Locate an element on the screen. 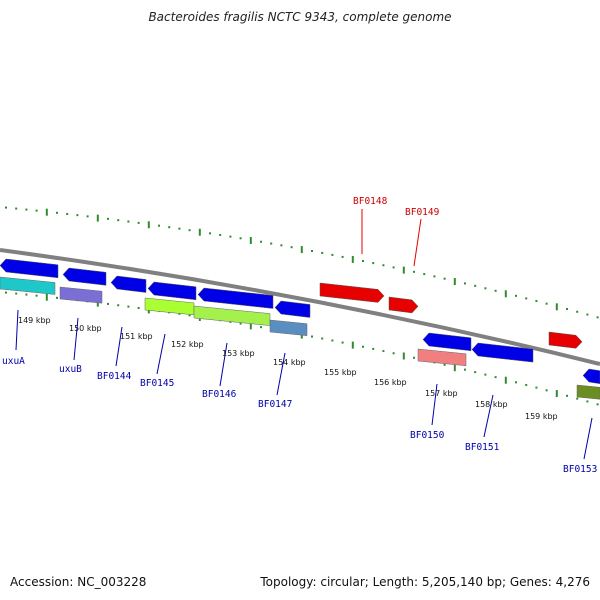  gene-arrow-partial is located at coordinates (565, 340).